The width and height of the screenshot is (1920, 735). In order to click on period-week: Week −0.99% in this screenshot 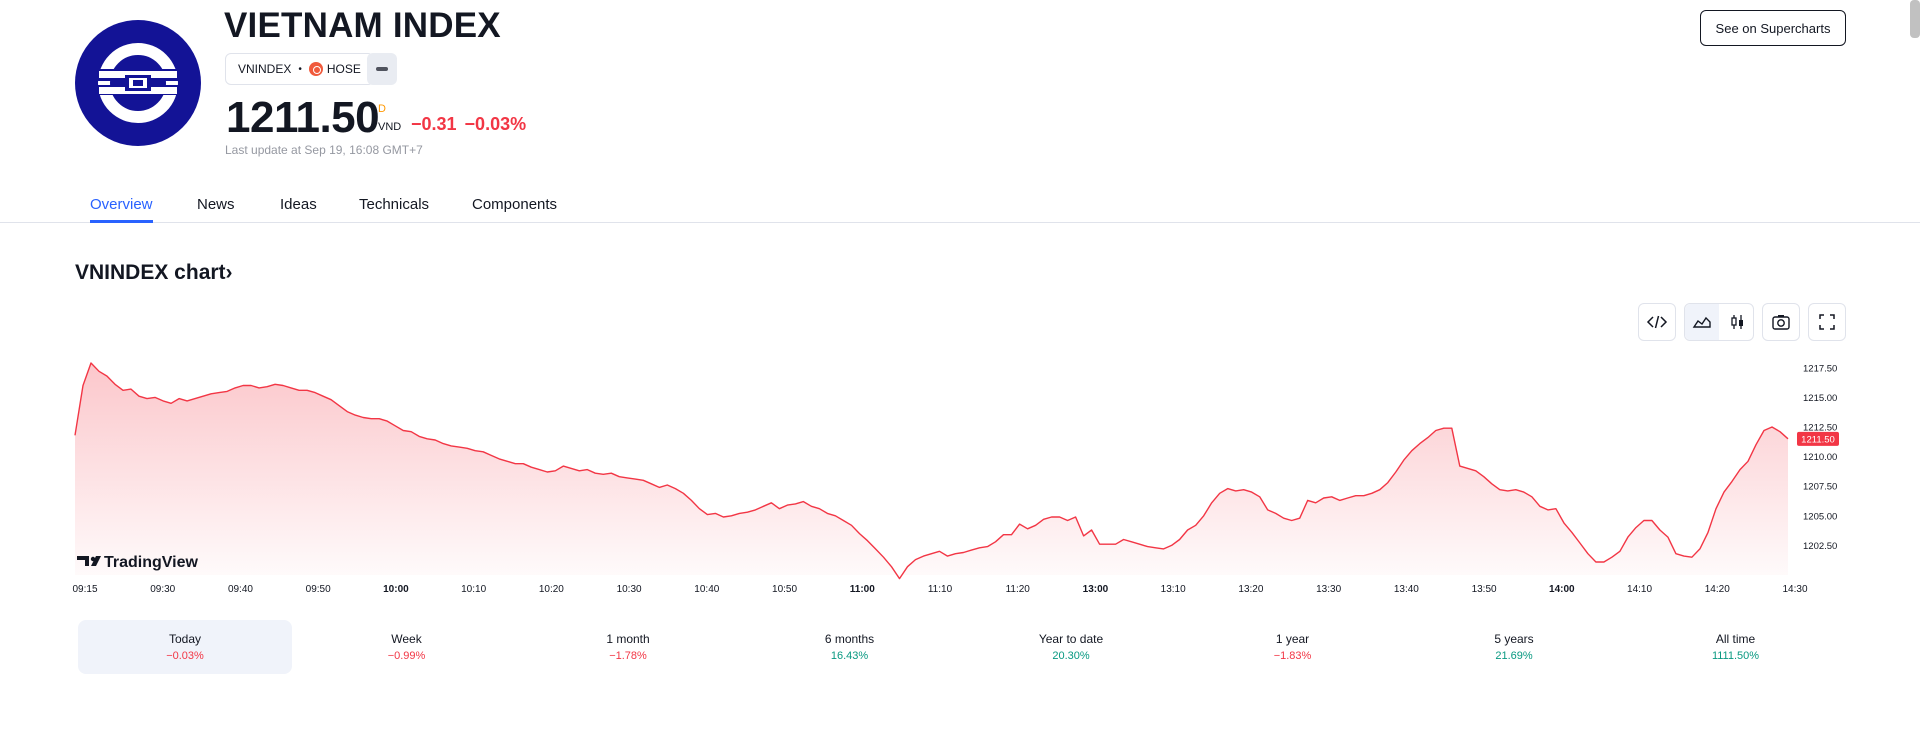, I will do `click(407, 647)`.